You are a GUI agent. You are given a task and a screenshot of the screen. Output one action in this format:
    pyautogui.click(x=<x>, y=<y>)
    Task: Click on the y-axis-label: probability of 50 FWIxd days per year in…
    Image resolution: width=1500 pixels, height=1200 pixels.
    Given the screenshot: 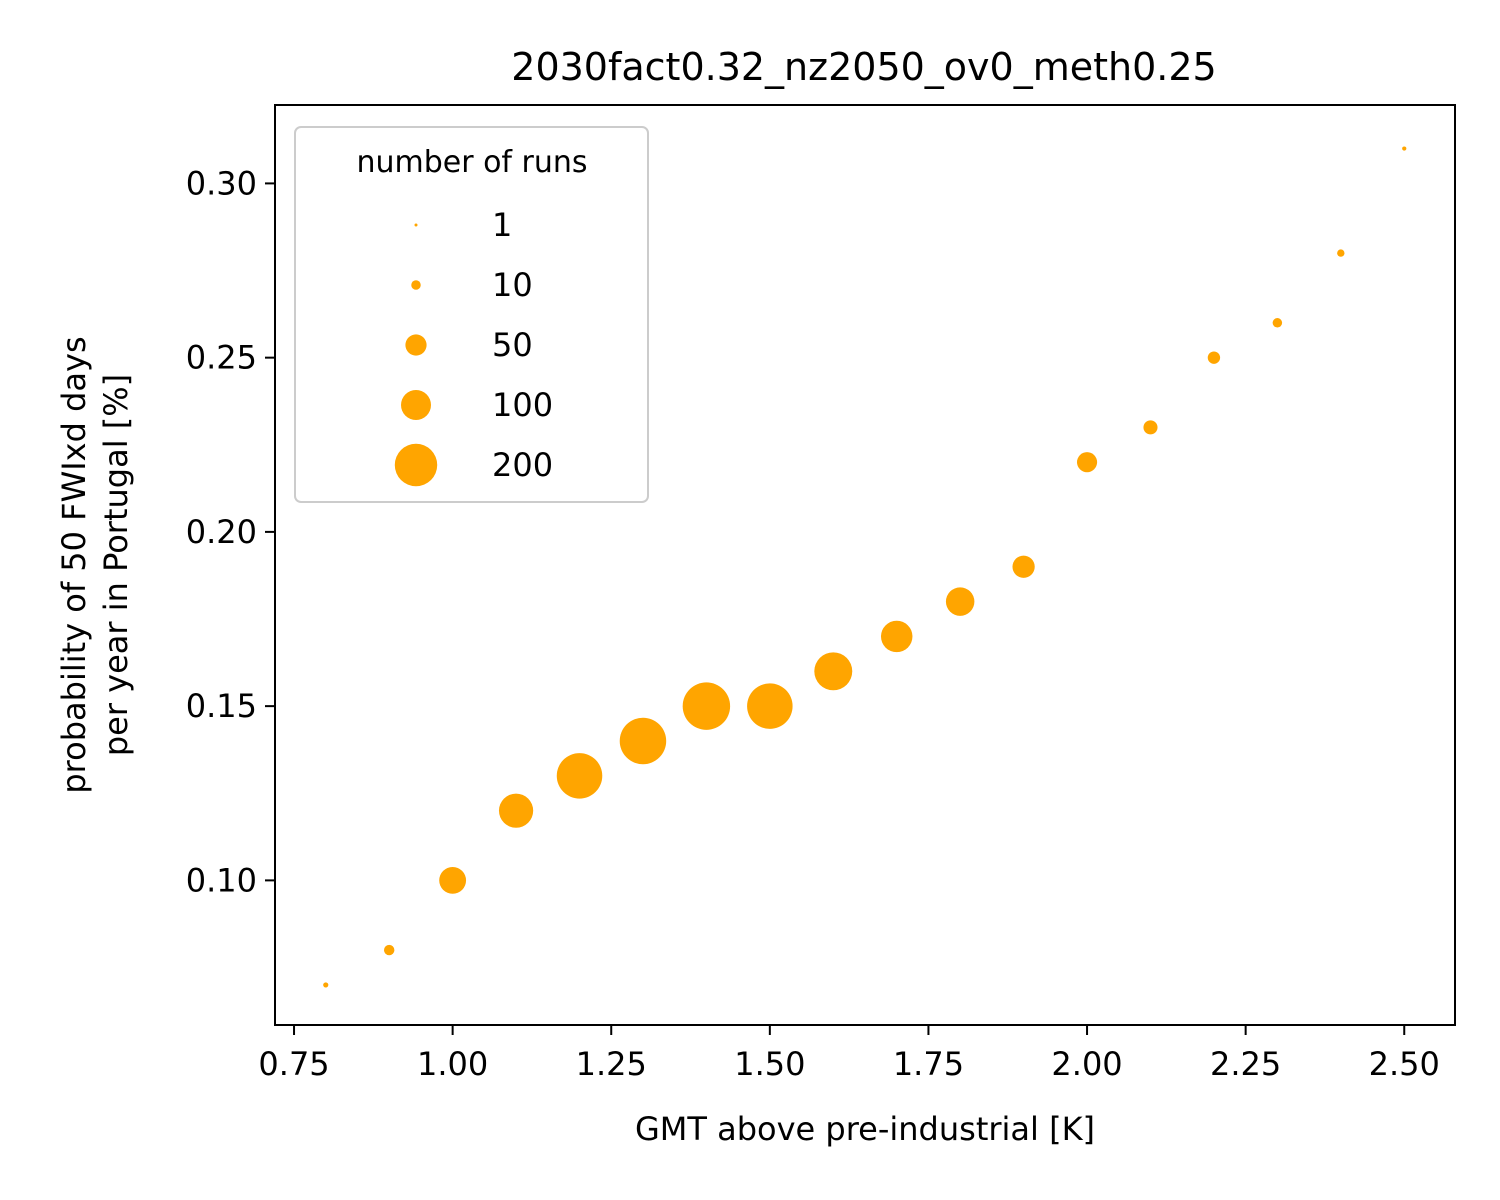 What is the action you would take?
    pyautogui.click(x=95, y=564)
    